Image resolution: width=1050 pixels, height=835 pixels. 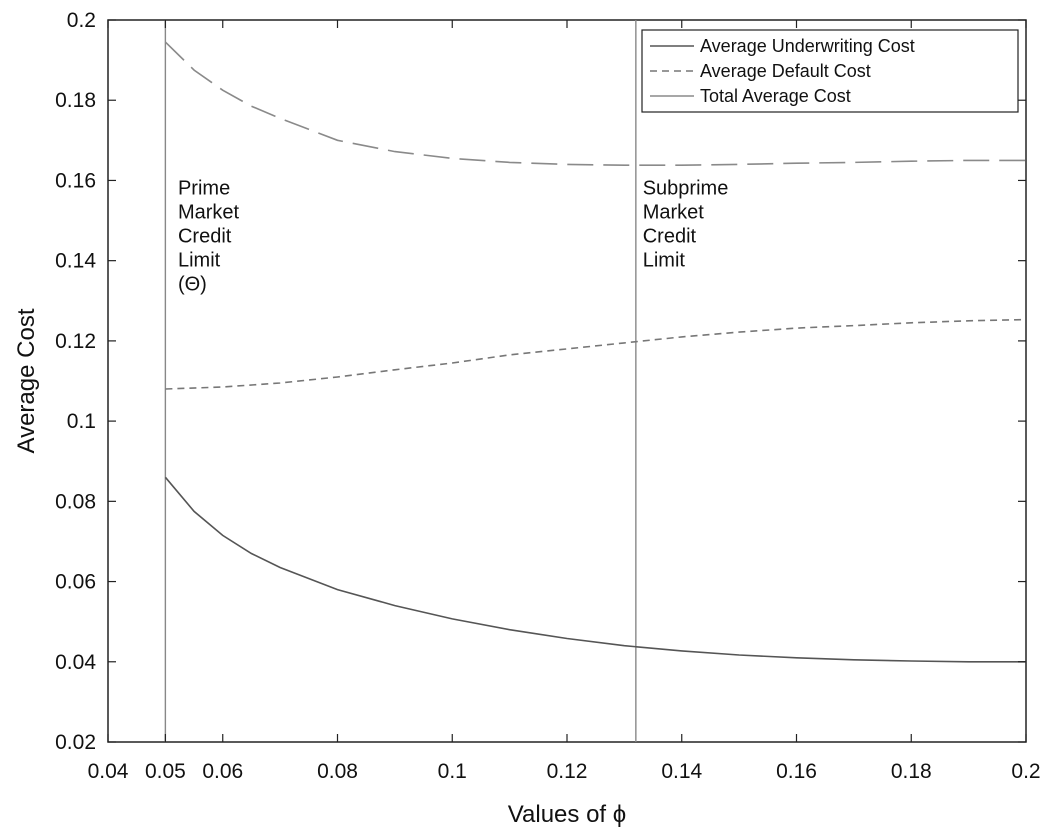 What do you see at coordinates (75, 582) in the screenshot?
I see `y-tick-label: 0.06` at bounding box center [75, 582].